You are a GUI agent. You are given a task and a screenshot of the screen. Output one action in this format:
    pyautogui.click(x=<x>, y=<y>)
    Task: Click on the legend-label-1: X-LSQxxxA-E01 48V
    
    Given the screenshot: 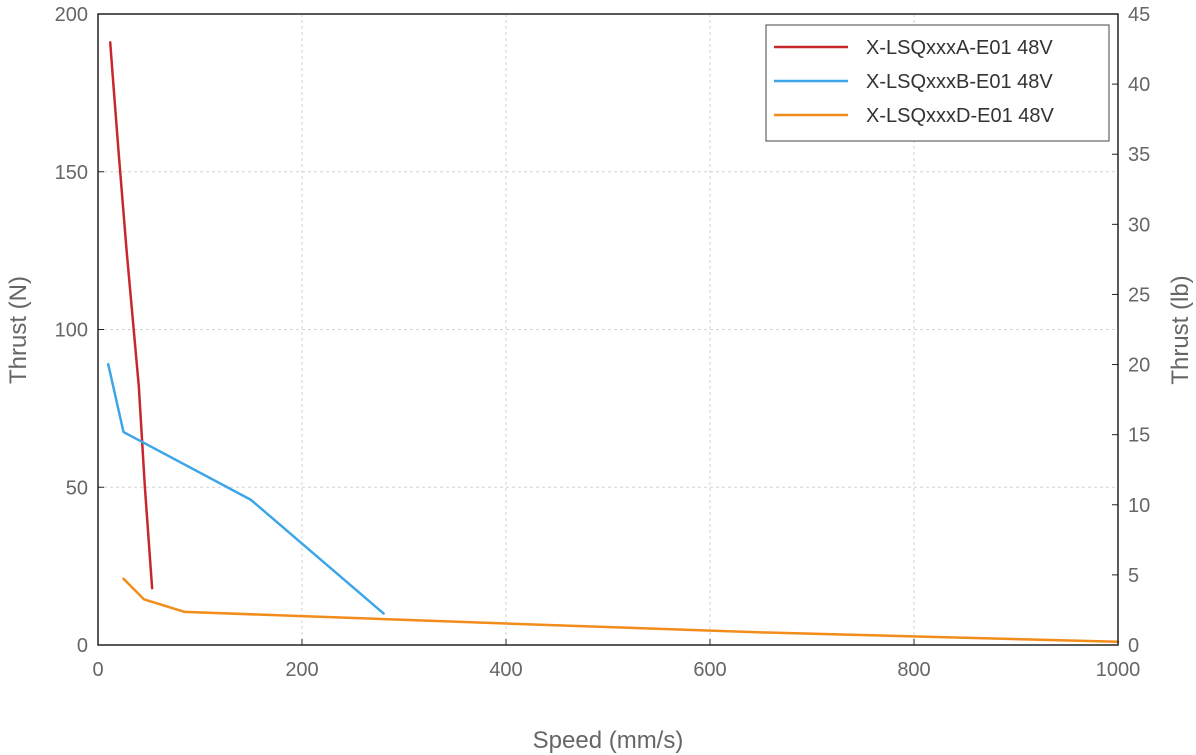 What is the action you would take?
    pyautogui.click(x=959, y=48)
    